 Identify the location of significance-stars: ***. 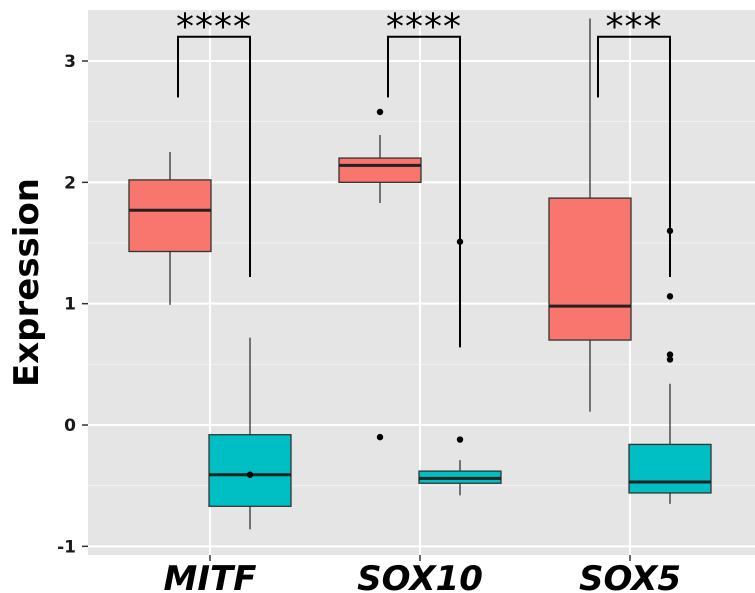
(634, 27).